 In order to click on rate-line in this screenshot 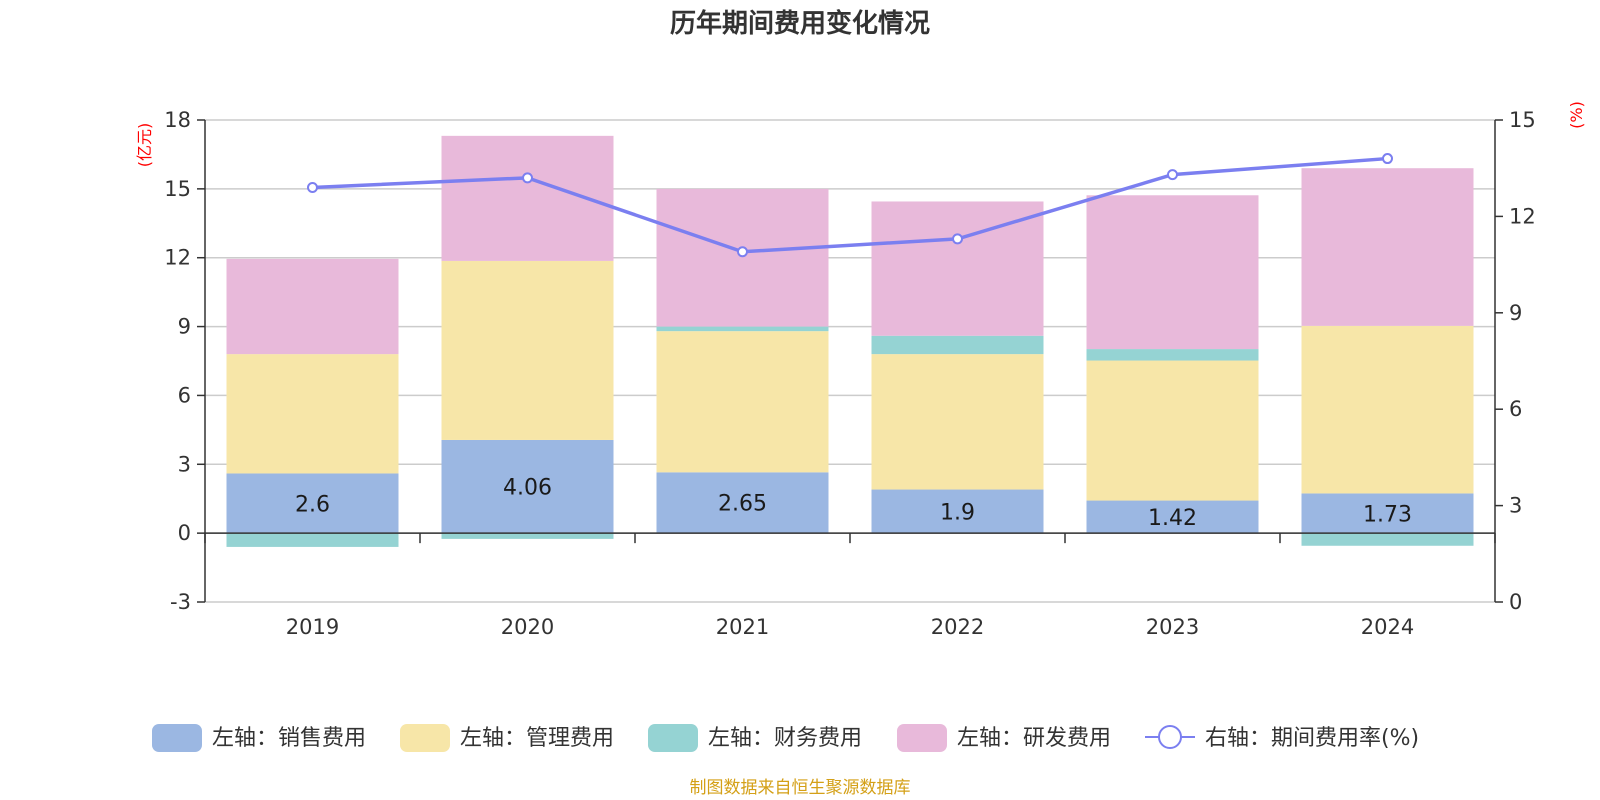, I will do `click(850, 205)`.